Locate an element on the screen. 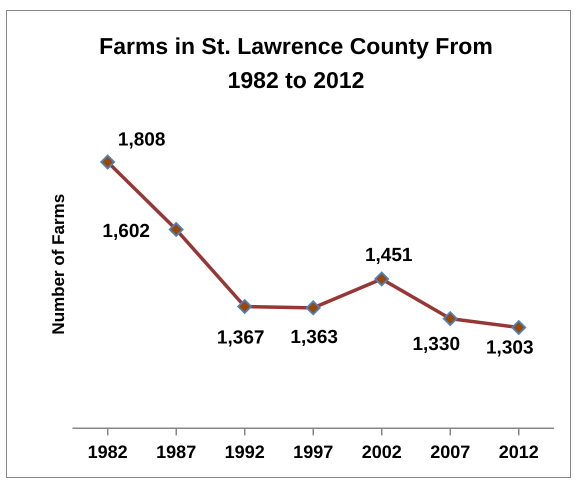 The height and width of the screenshot is (485, 577). x-tick-label: 1987 is located at coordinates (176, 452).